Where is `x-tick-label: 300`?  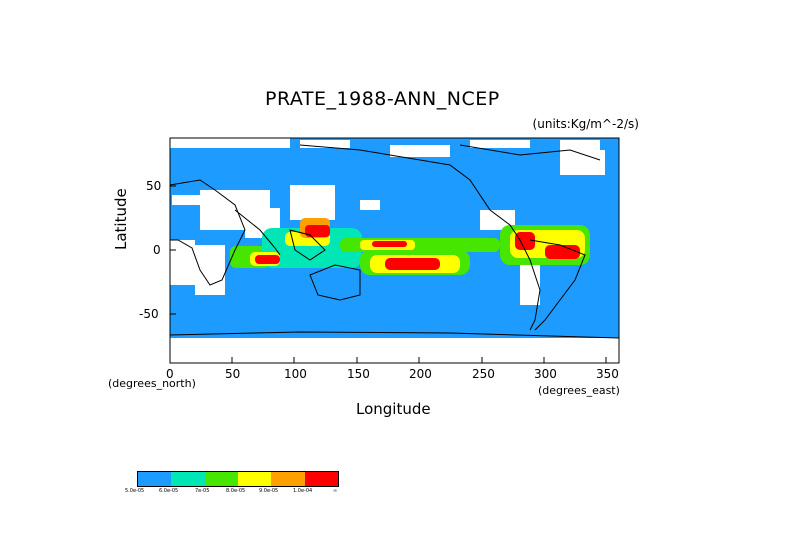 x-tick-label: 300 is located at coordinates (545, 374).